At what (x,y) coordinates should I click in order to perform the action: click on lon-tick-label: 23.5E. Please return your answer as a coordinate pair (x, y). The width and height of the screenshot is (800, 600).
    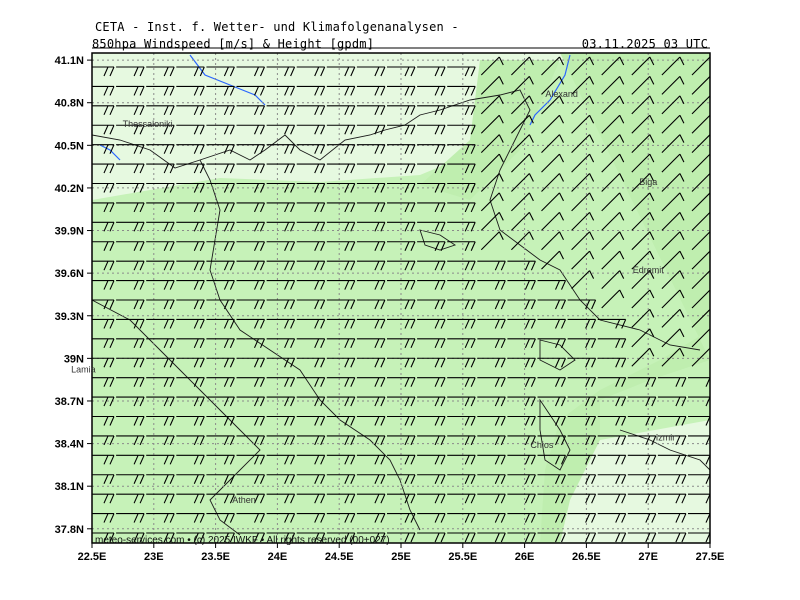
    Looking at the image, I should click on (215, 557).